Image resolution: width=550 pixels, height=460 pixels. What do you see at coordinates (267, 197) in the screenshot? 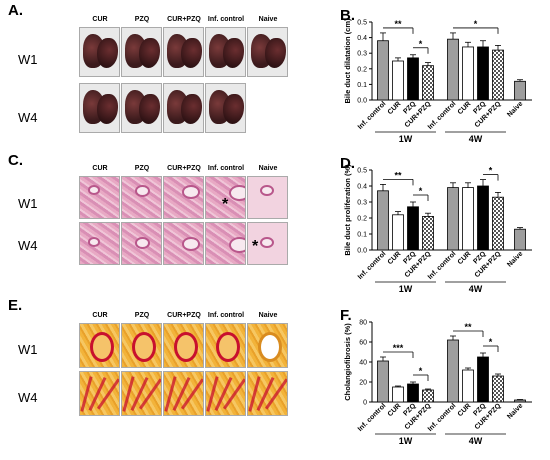
I see `histo-image-naive-w1` at bounding box center [267, 197].